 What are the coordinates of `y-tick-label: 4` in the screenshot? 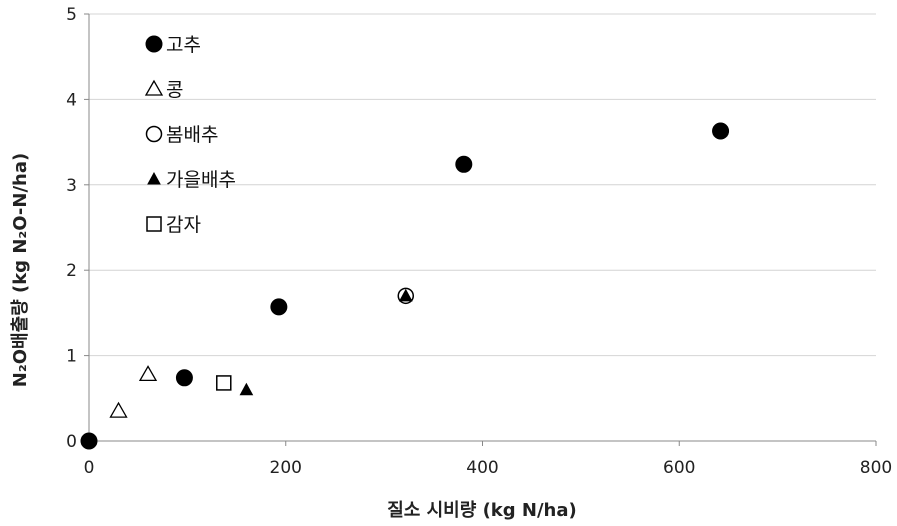 It's located at (71, 100).